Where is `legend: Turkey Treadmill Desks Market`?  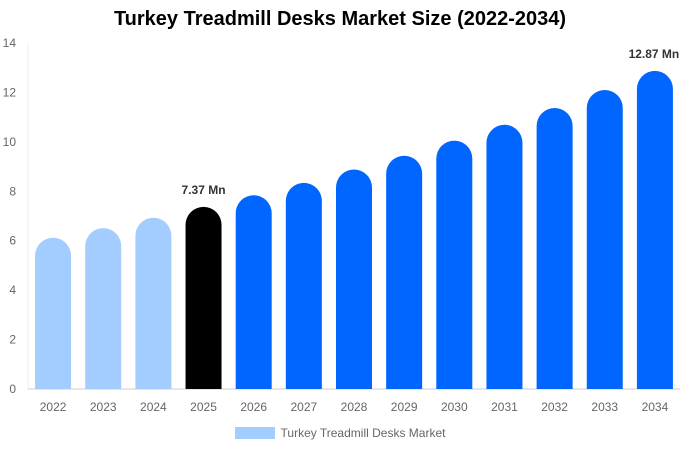 legend: Turkey Treadmill Desks Market is located at coordinates (340, 433).